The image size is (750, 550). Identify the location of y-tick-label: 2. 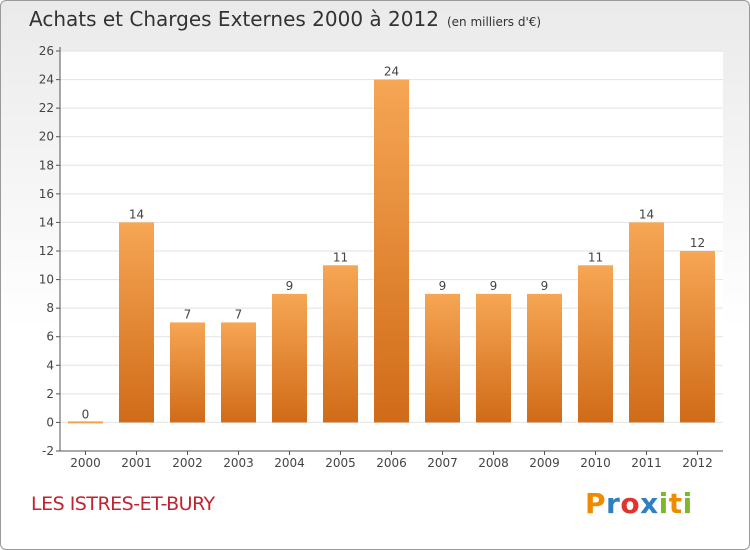
(50, 394).